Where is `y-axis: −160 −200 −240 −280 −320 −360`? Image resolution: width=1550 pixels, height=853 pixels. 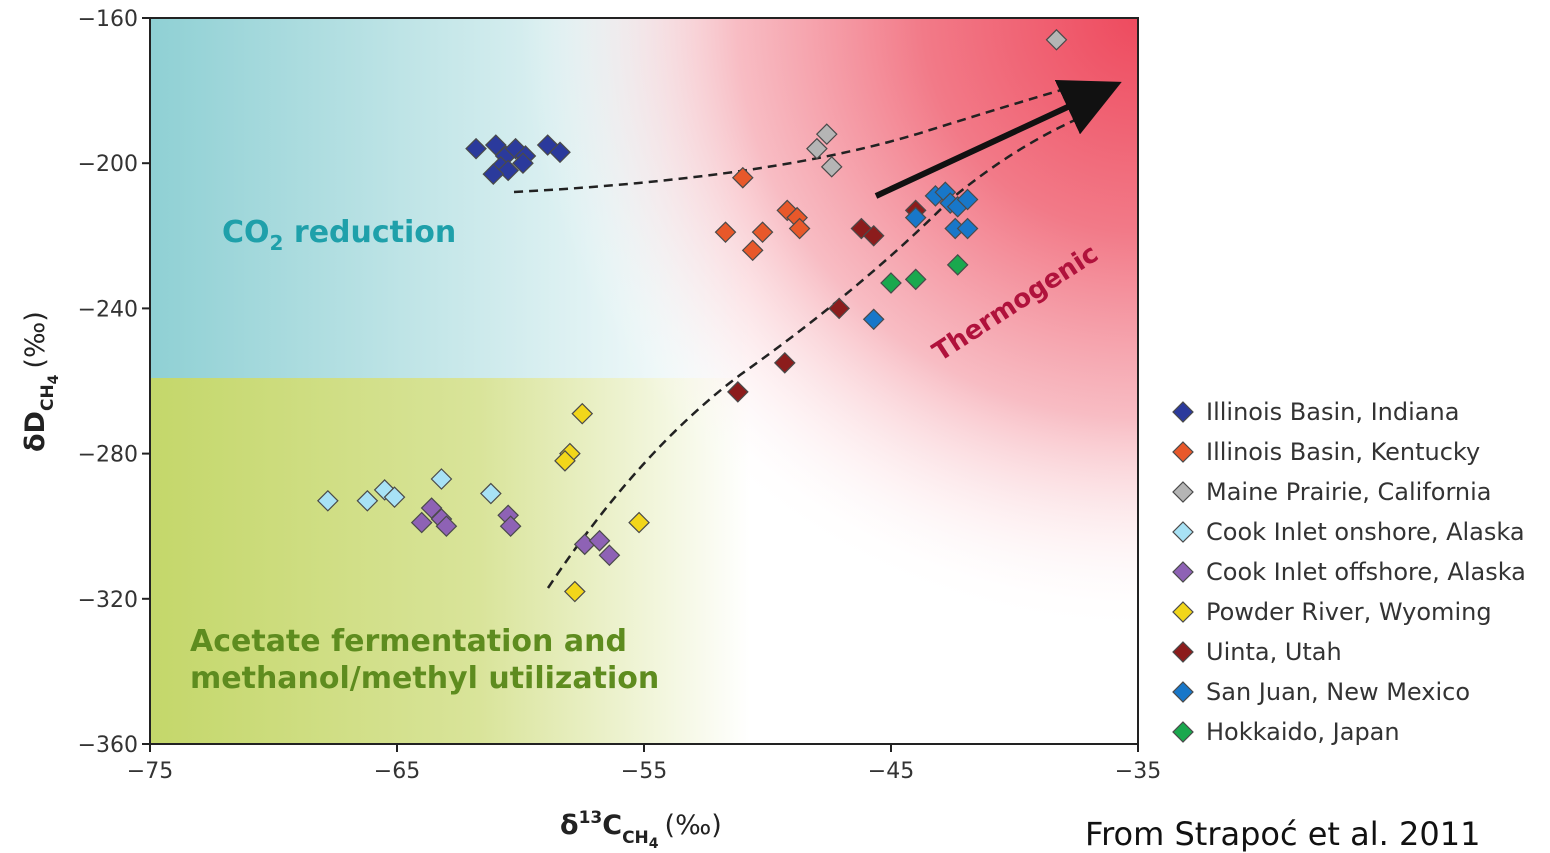 y-axis: −160 −200 −240 −280 −320 −360 is located at coordinates (114, 382).